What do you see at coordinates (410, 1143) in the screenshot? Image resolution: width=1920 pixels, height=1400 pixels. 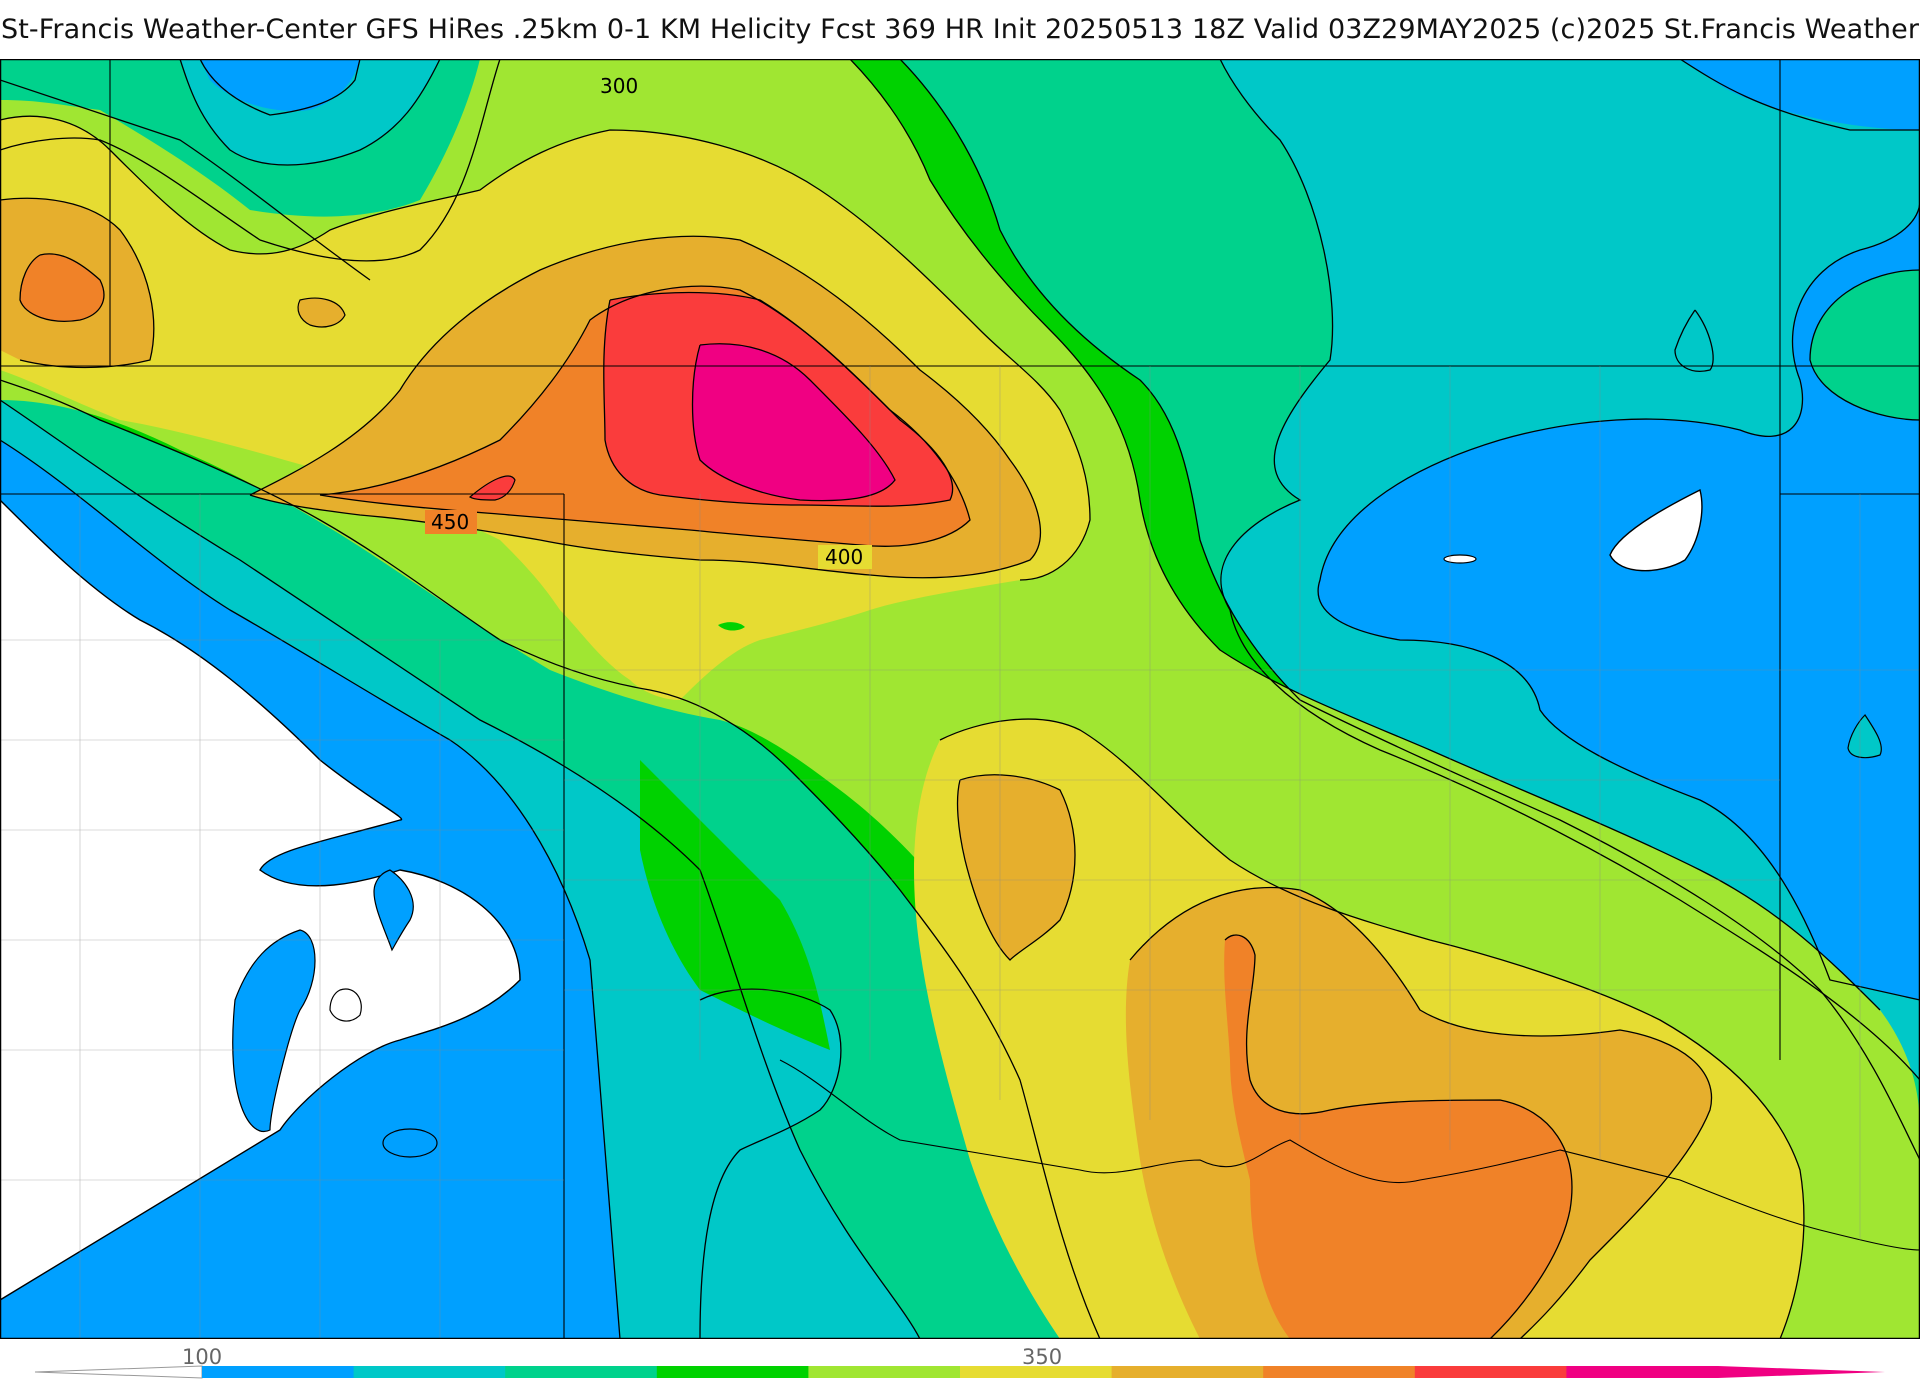 I see `contour-band-blue-southwest-spot2` at bounding box center [410, 1143].